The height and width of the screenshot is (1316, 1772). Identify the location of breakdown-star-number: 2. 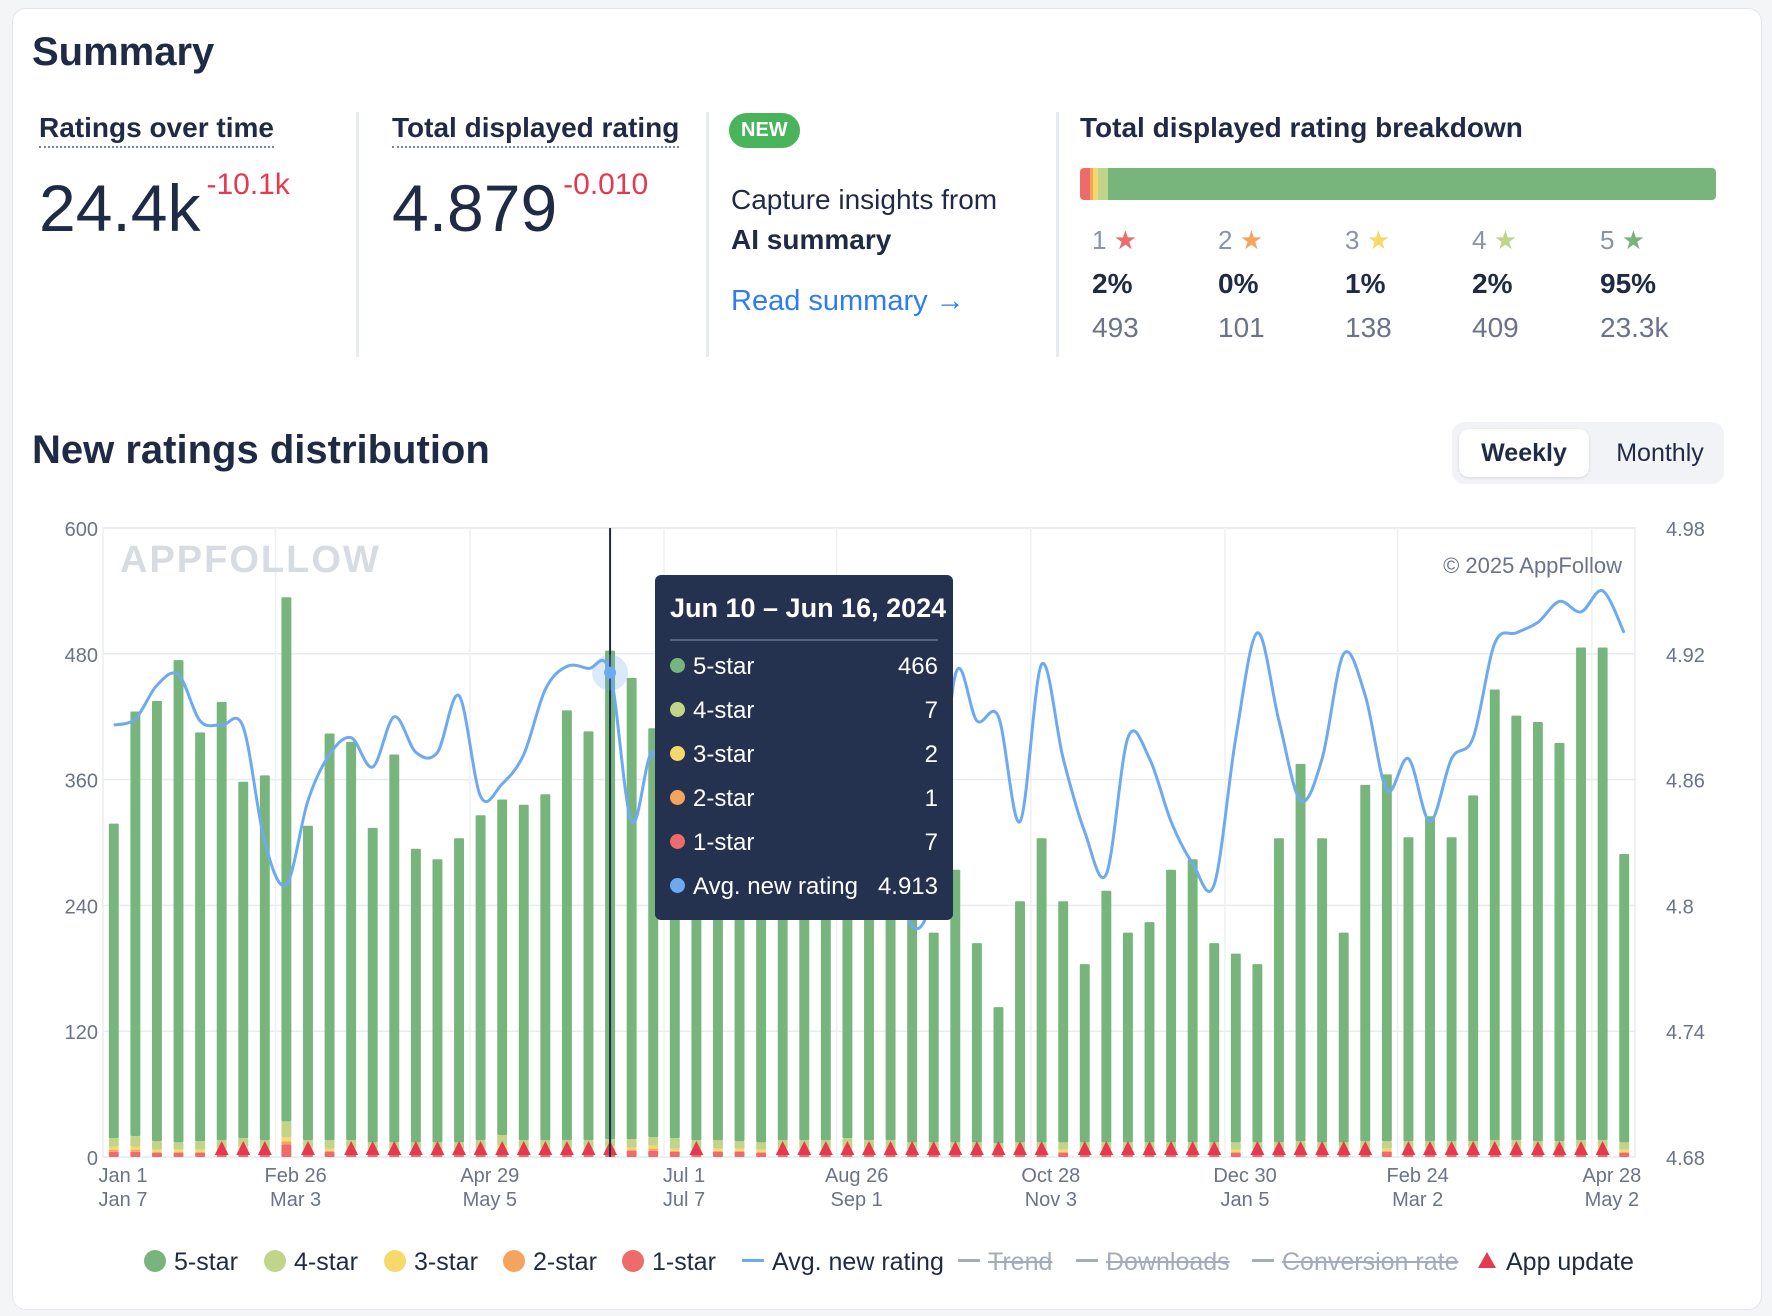
(1225, 240).